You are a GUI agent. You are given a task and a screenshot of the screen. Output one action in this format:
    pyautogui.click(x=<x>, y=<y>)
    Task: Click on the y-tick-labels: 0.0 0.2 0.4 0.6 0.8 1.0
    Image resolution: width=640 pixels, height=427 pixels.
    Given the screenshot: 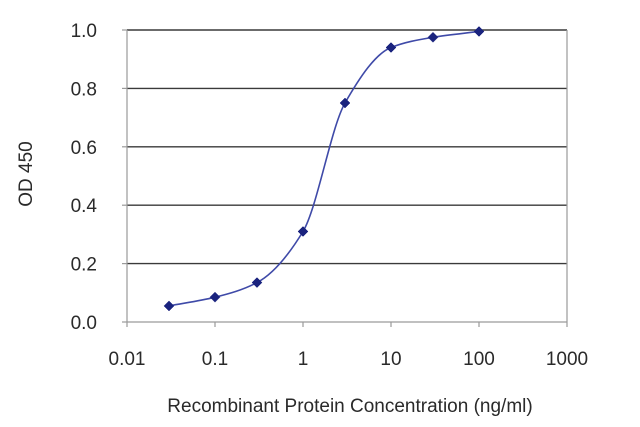 What is the action you would take?
    pyautogui.click(x=99, y=177)
    